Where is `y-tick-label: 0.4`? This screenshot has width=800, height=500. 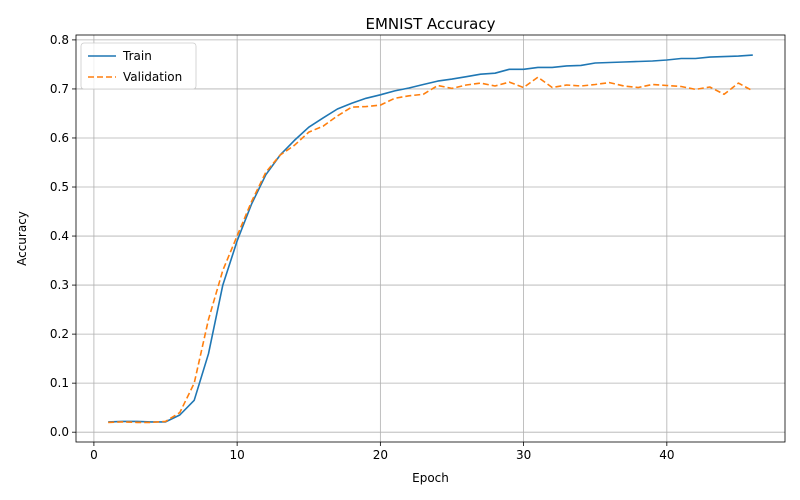 y-tick-label: 0.4 is located at coordinates (59, 236).